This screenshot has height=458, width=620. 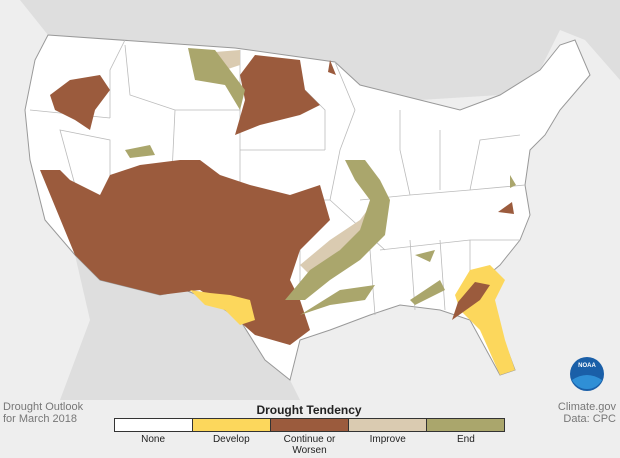 I want to click on caption-line: for March 2018, so click(x=40, y=419).